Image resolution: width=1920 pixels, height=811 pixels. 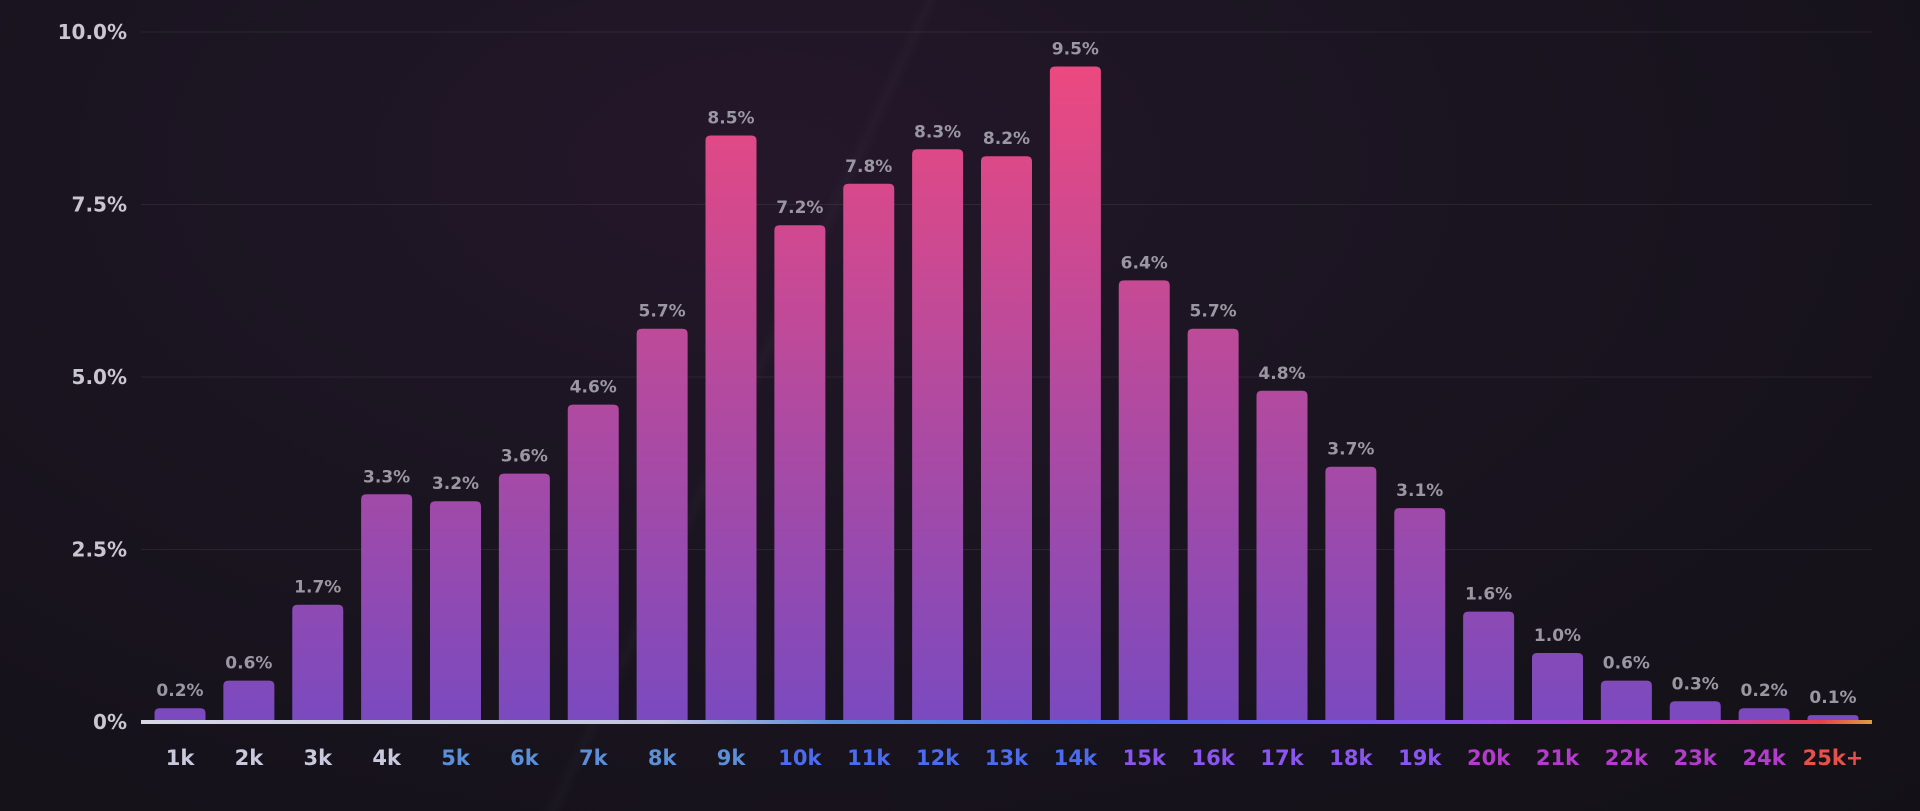 I want to click on data-label: 0.3%, so click(x=1695, y=684).